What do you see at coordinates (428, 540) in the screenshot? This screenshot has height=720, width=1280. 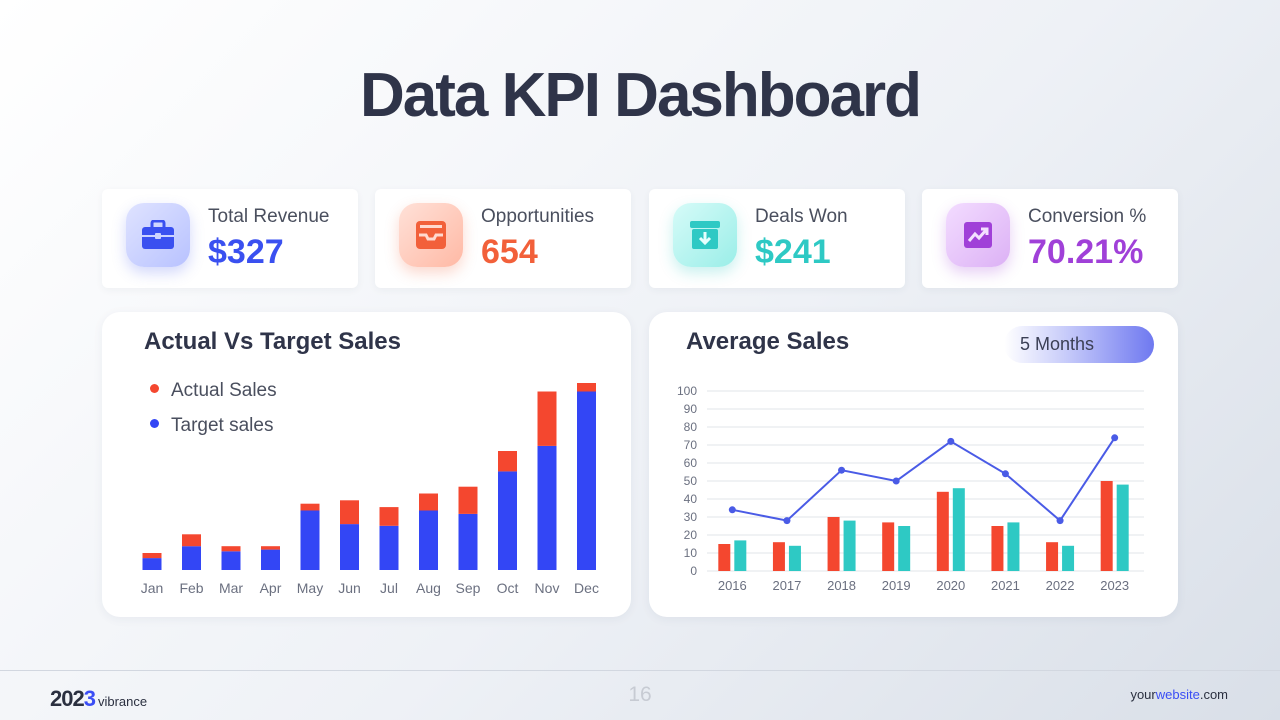 I see `bar-target-aug` at bounding box center [428, 540].